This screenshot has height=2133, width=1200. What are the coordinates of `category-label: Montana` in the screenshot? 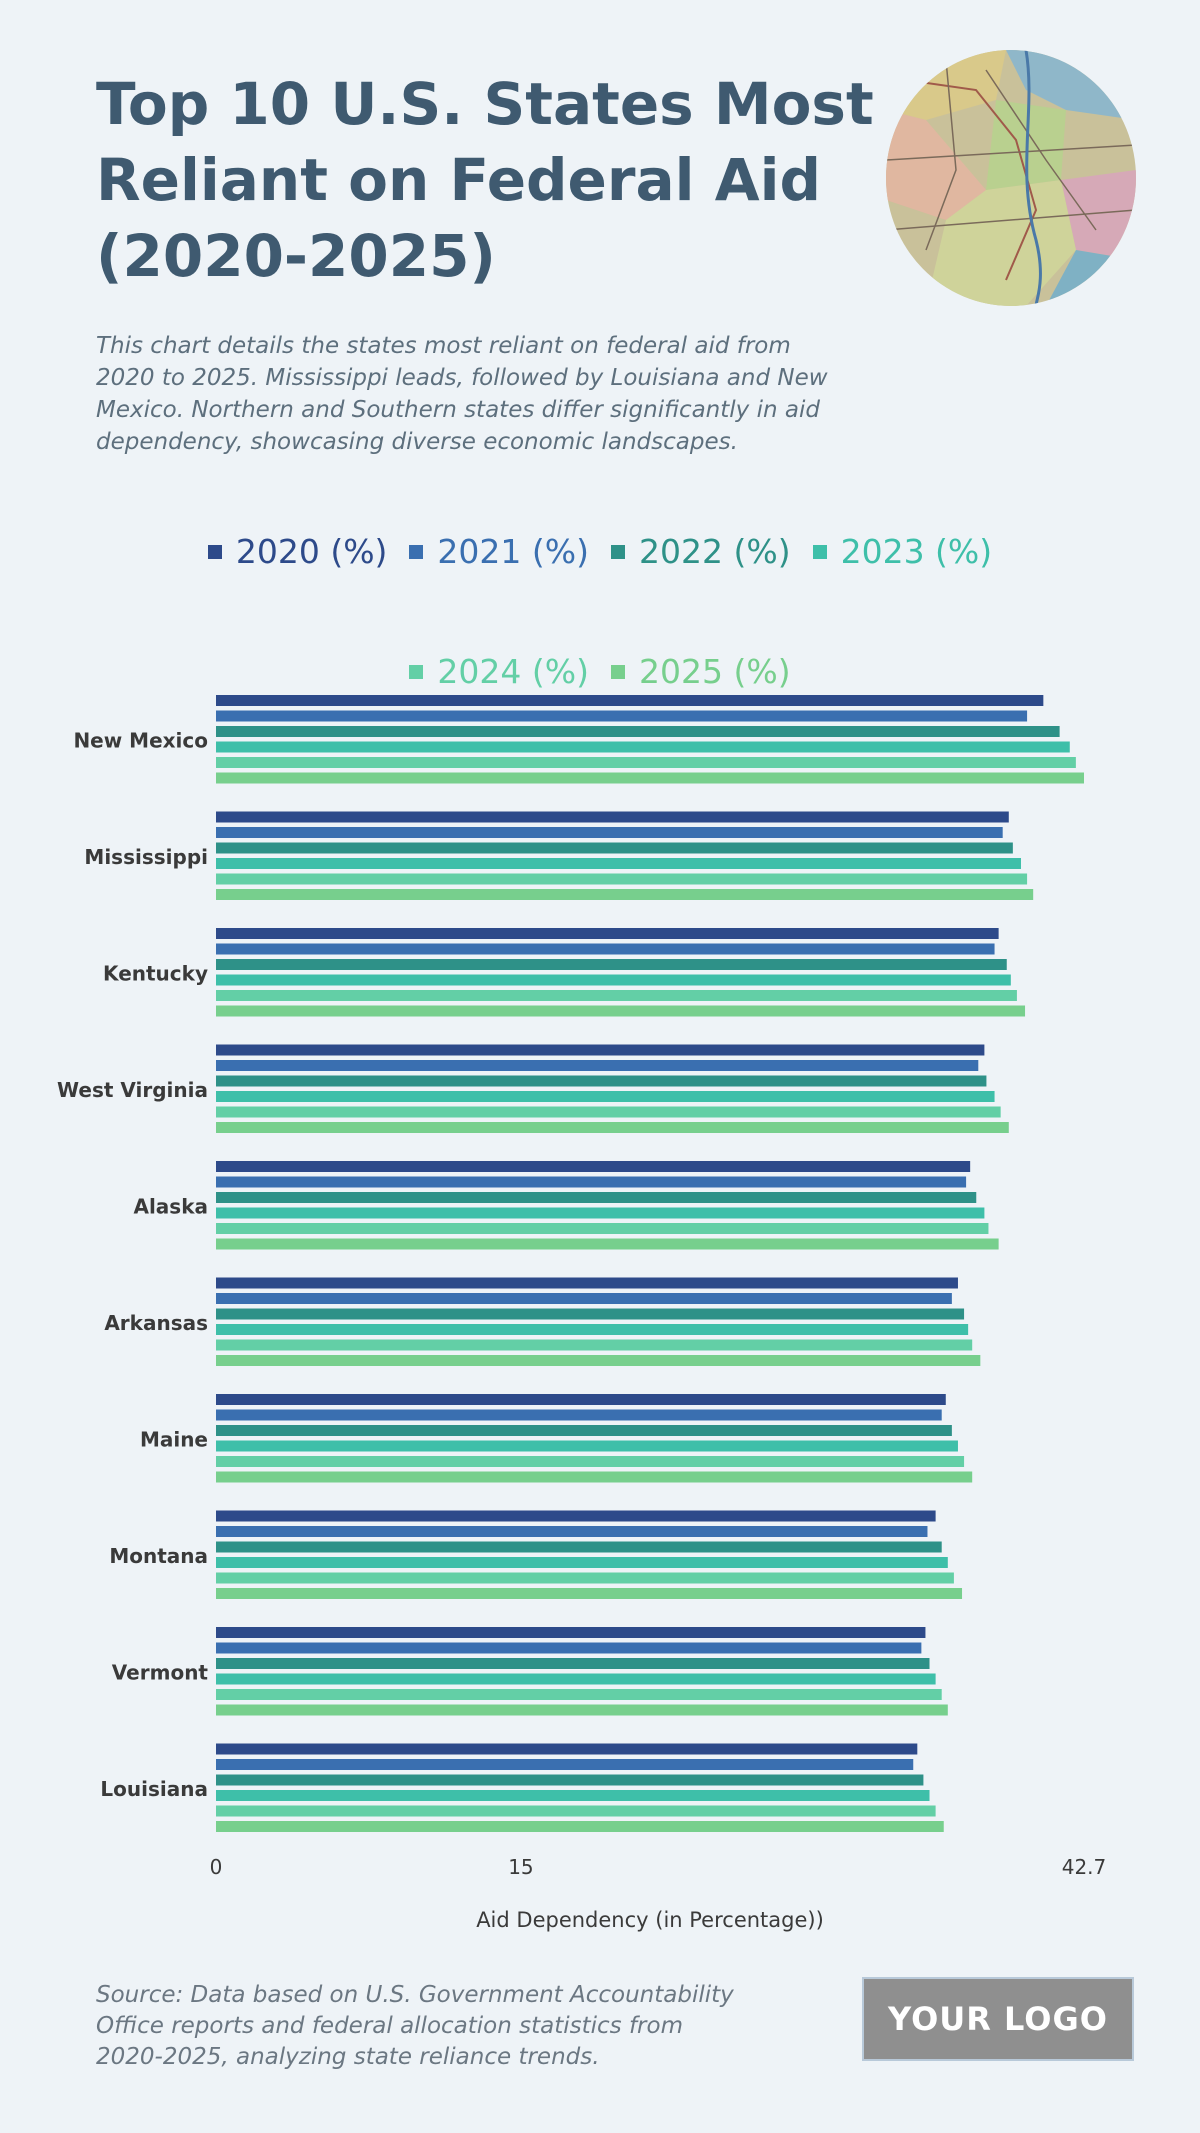 It's located at (158, 1556).